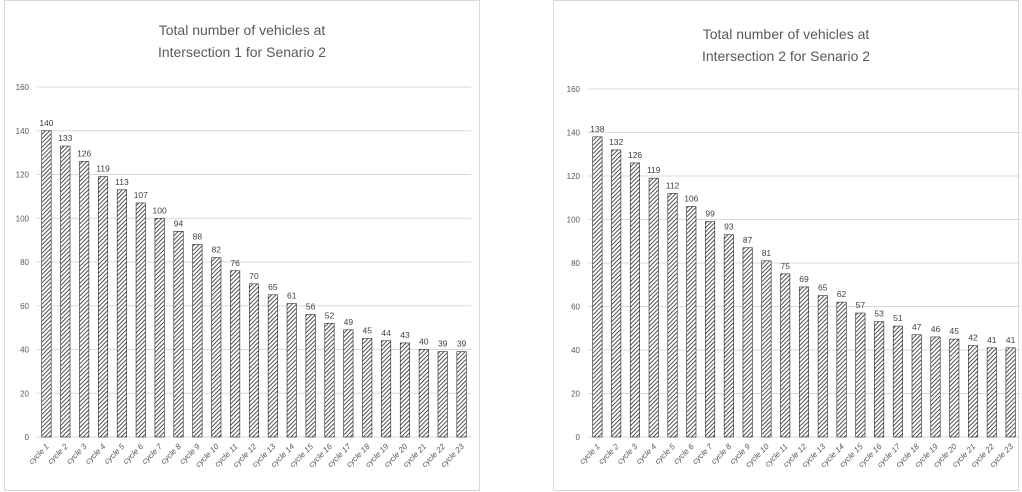 This screenshot has height=492, width=1022. What do you see at coordinates (65, 138) in the screenshot?
I see `data-label: 133` at bounding box center [65, 138].